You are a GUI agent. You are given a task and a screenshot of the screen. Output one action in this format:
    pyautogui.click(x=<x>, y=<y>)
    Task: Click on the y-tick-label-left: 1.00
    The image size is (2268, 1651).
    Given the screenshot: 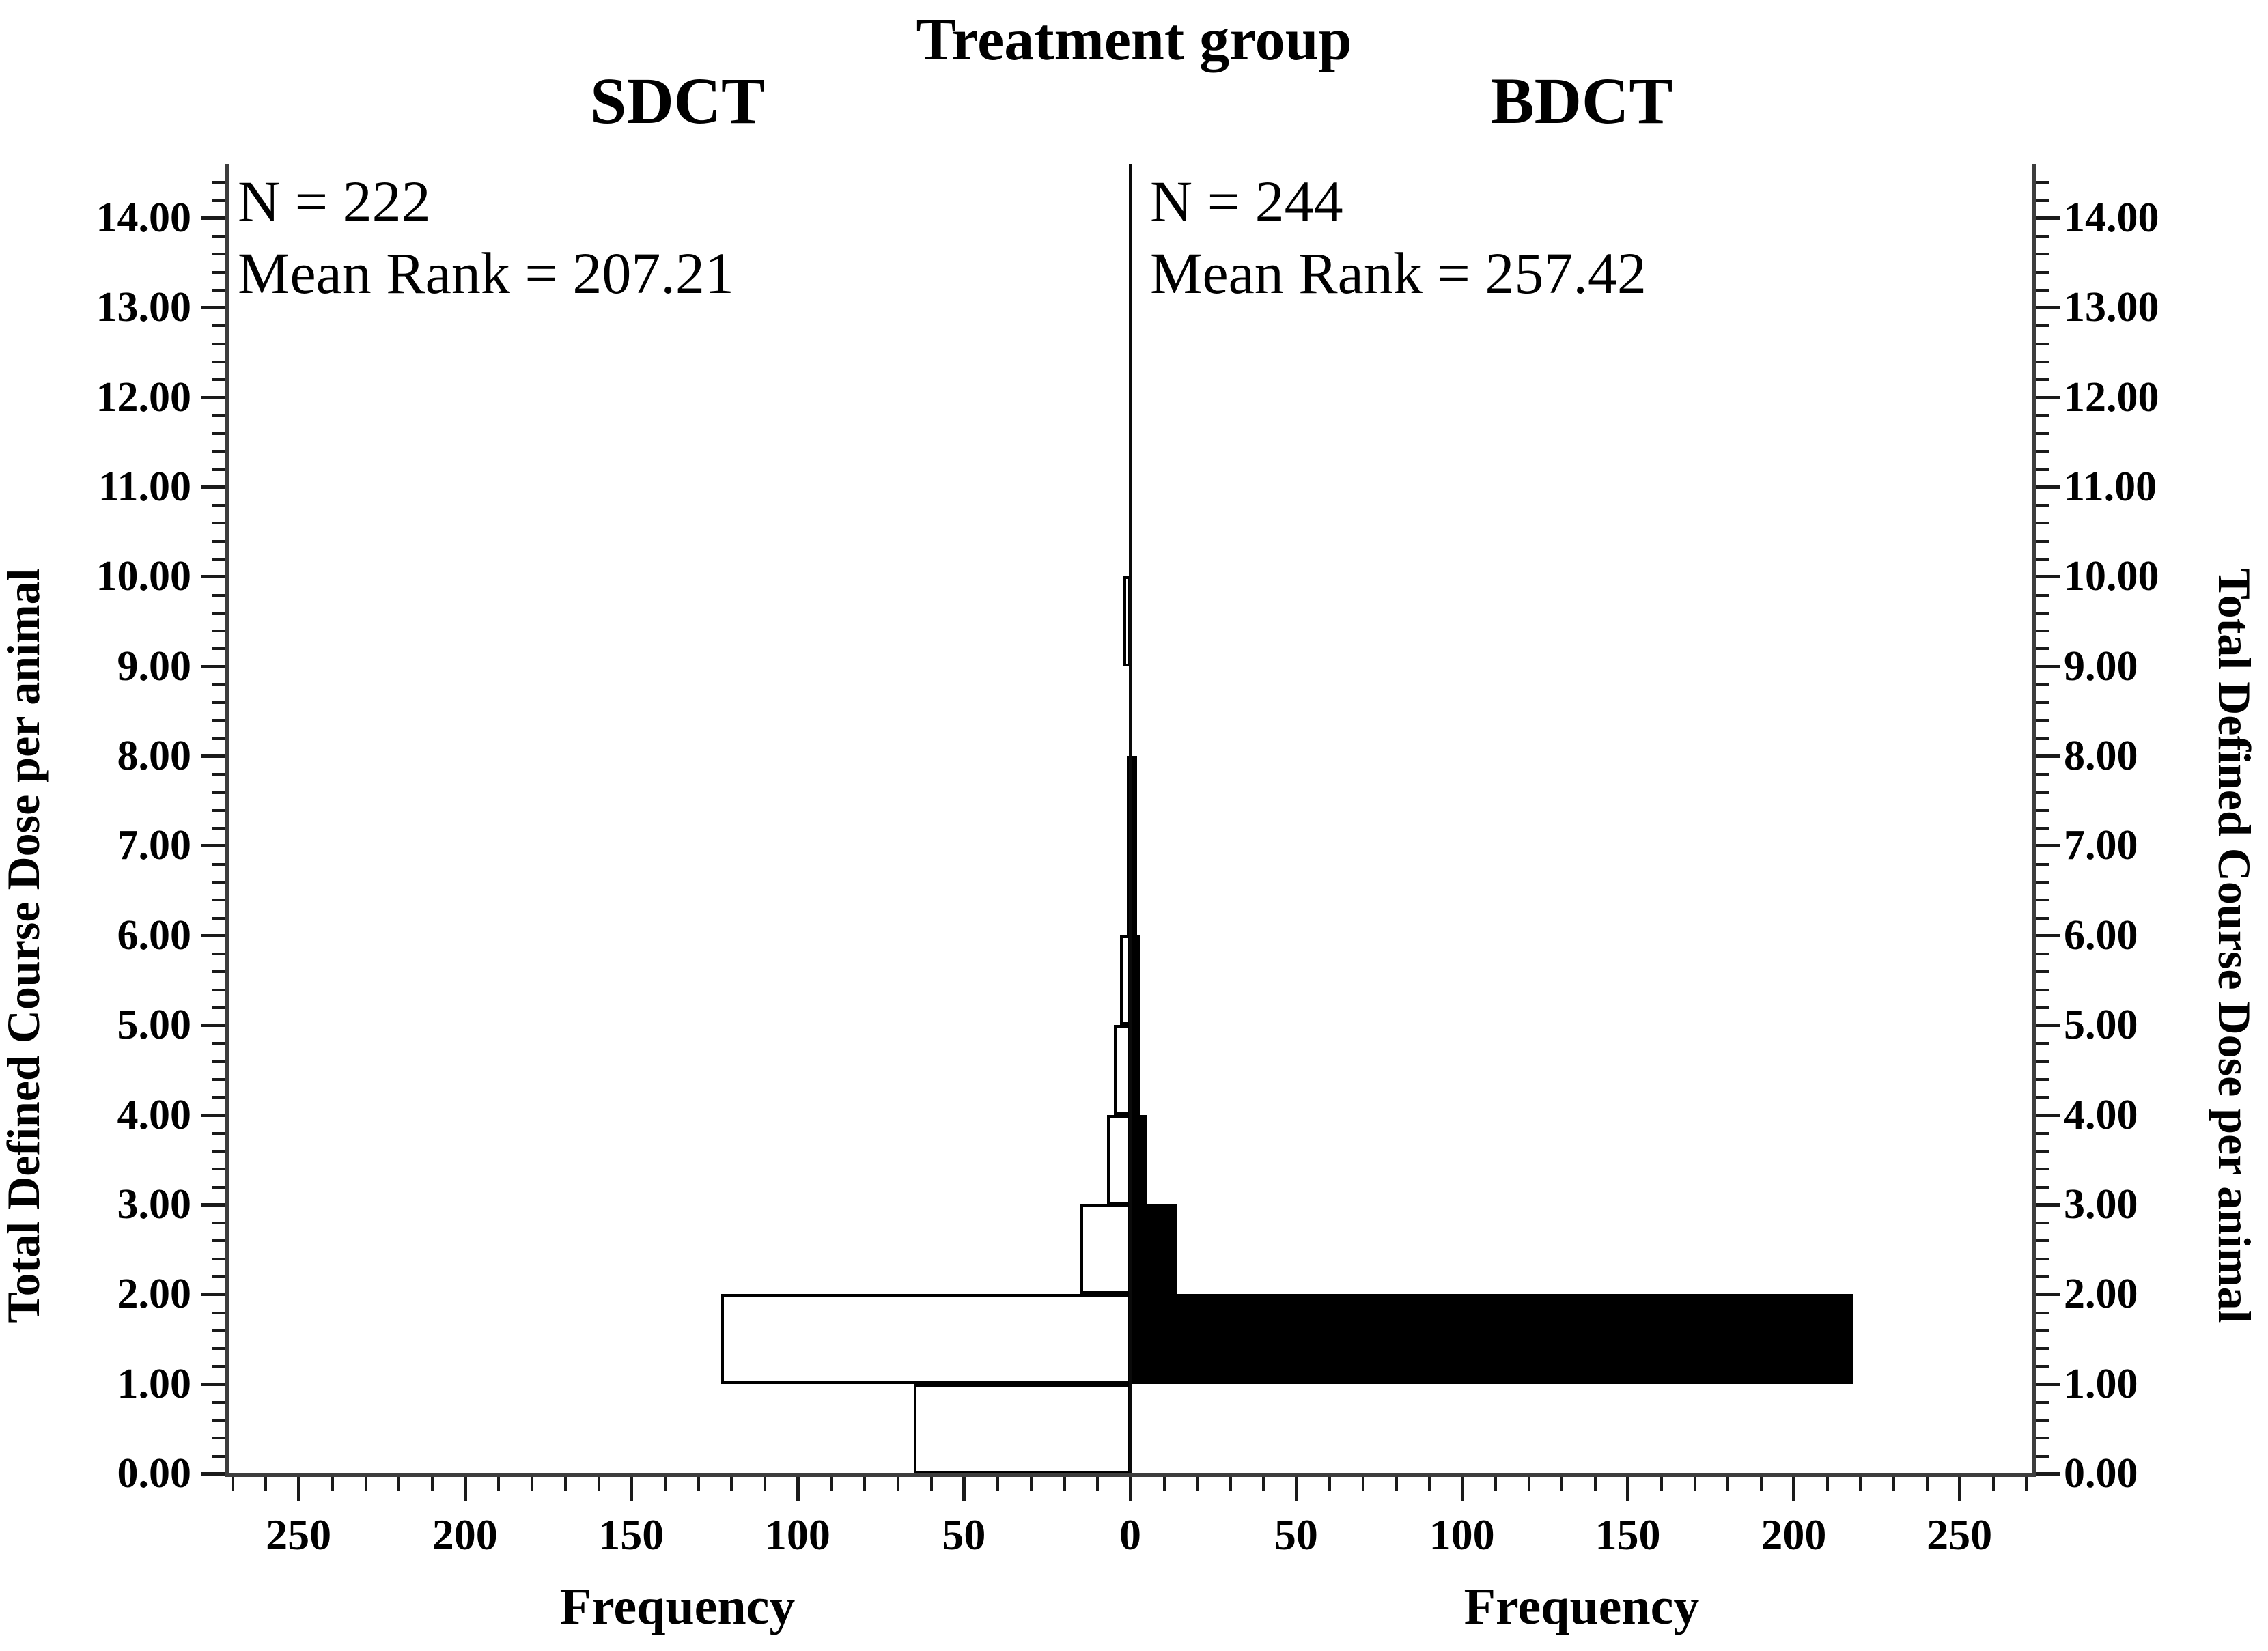 What is the action you would take?
    pyautogui.click(x=154, y=1383)
    